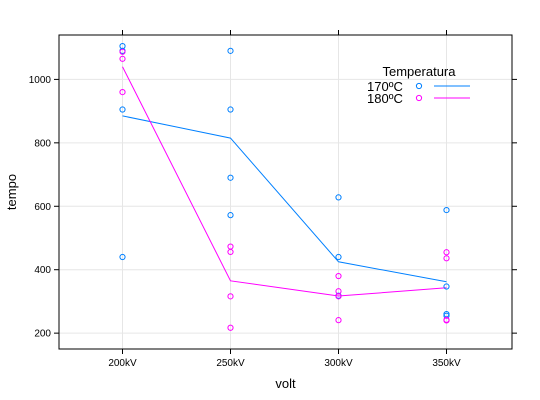  I want to click on y-tick-label: 800, so click(42, 143).